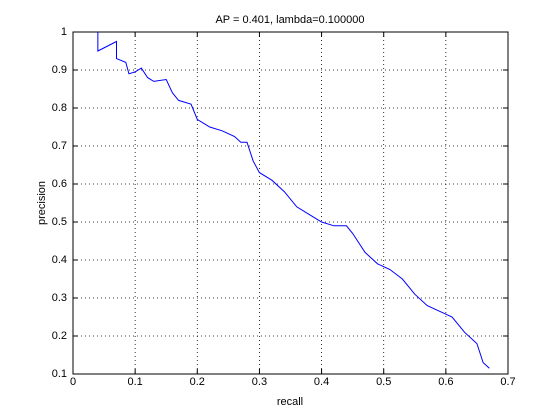 Image resolution: width=560 pixels, height=420 pixels. I want to click on x-tick-label: 0, so click(73, 382).